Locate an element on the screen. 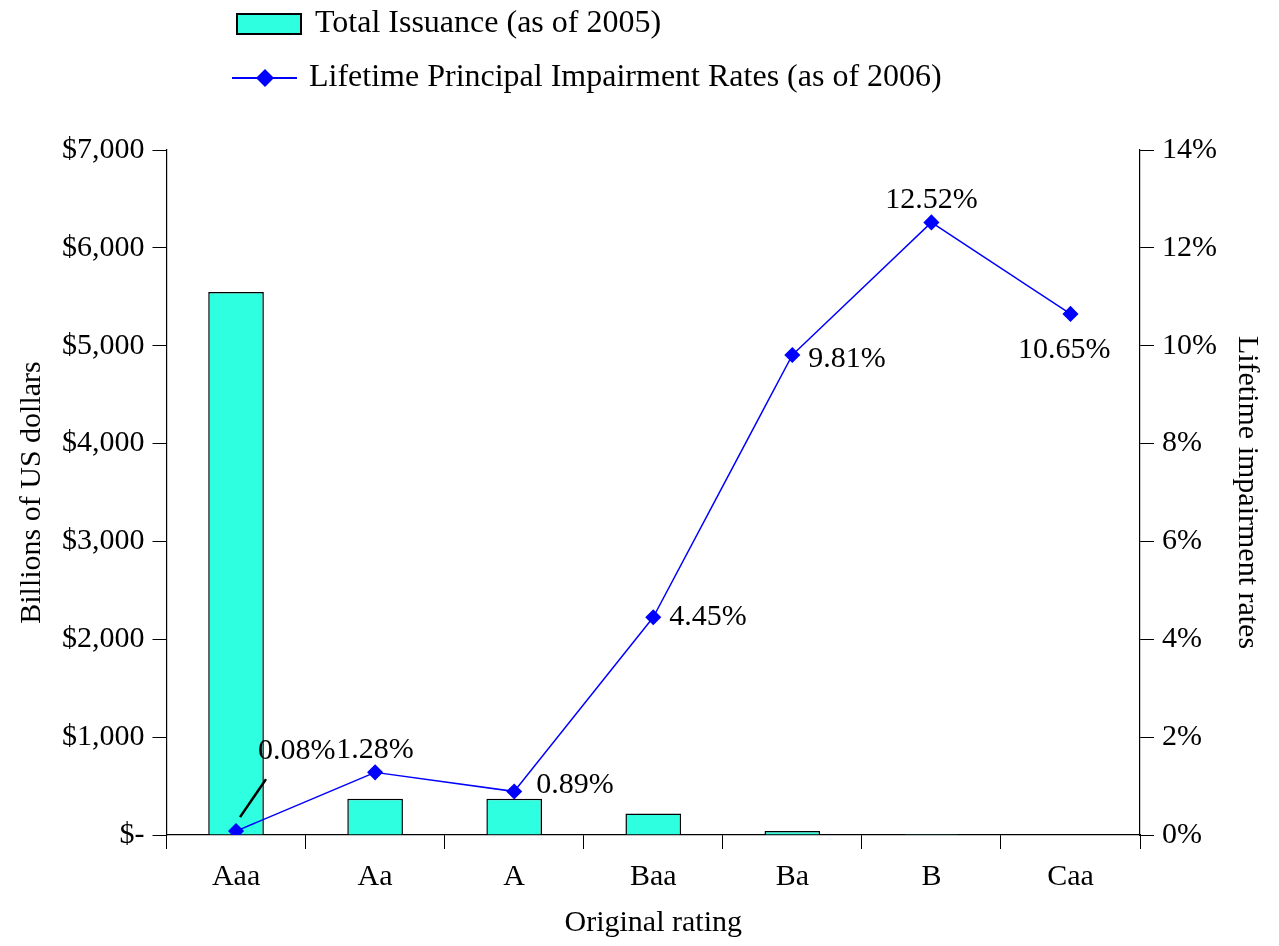  x-tick-label: Caa is located at coordinates (1070, 874).